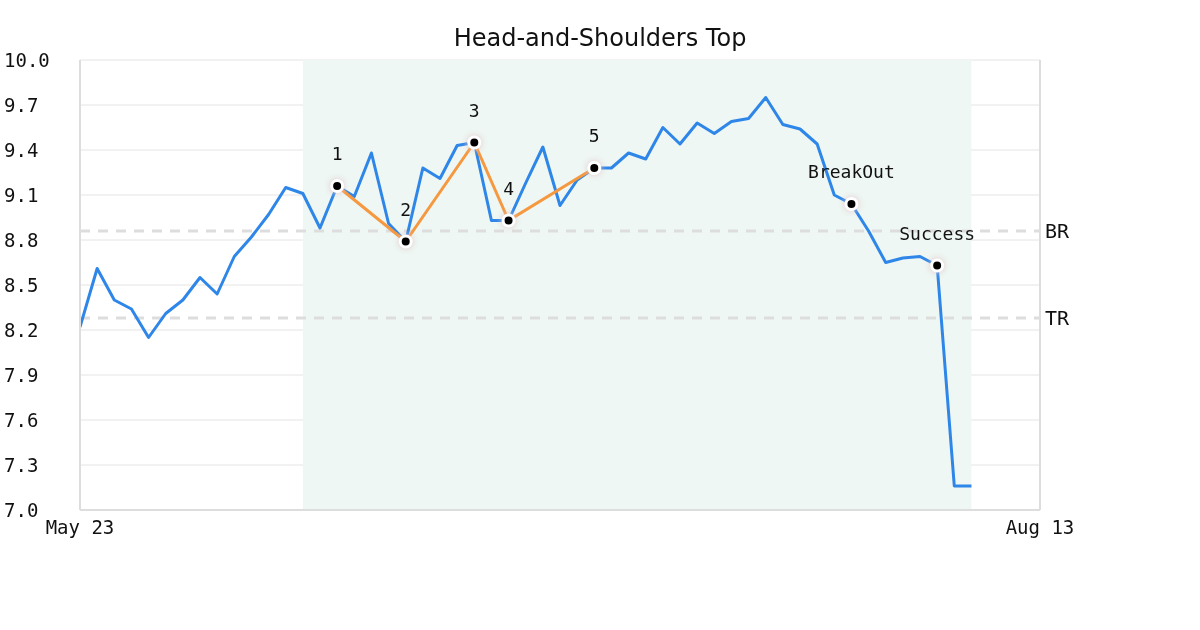  What do you see at coordinates (1040, 527) in the screenshot?
I see `x-tick-label: Aug 13` at bounding box center [1040, 527].